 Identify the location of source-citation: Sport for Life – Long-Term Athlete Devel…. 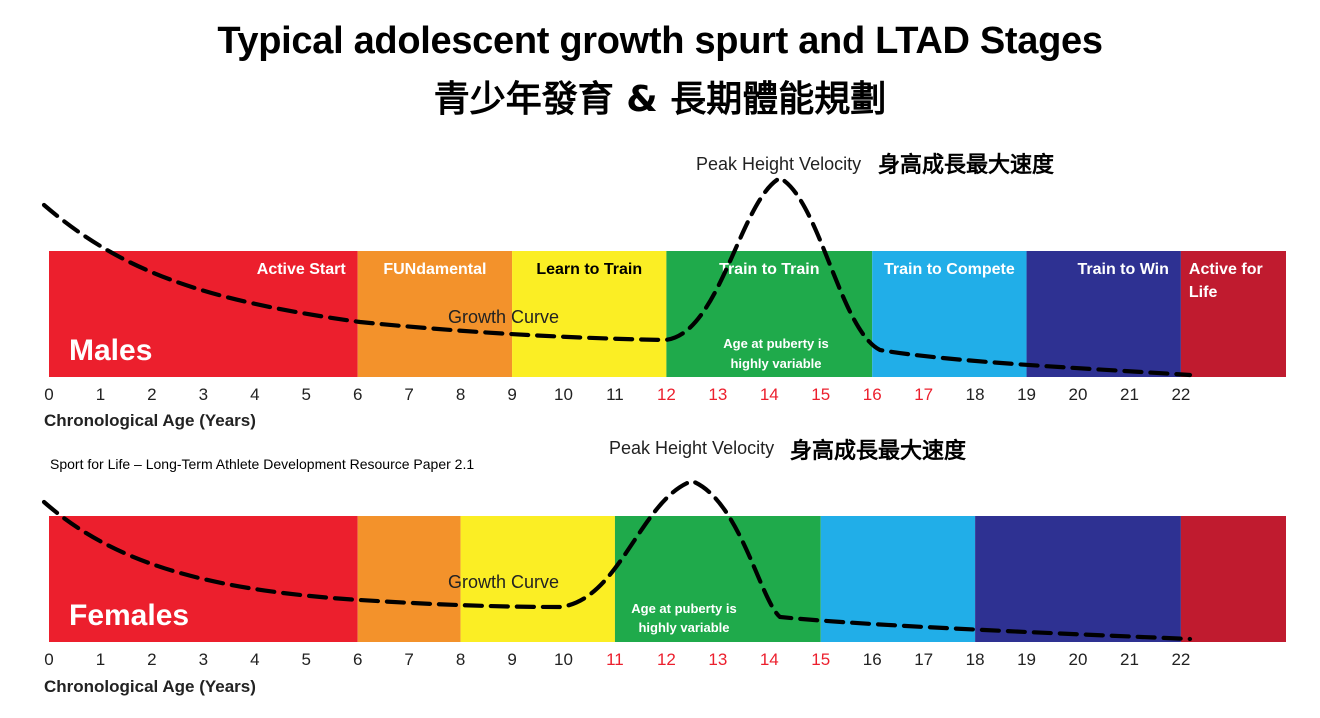
(262, 464).